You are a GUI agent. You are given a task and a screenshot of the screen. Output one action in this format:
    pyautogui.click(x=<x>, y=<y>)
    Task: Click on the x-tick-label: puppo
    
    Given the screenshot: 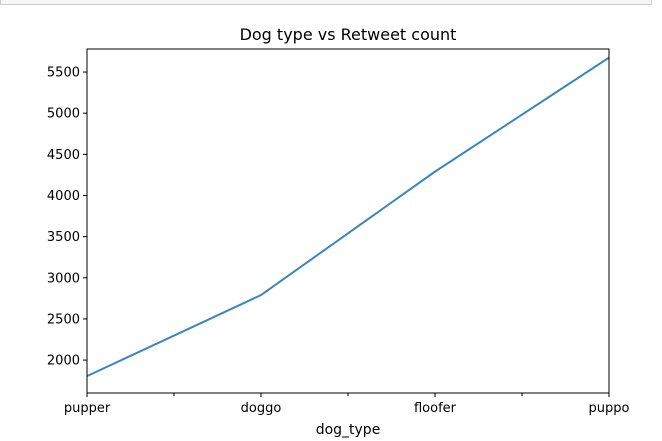 What is the action you would take?
    pyautogui.click(x=609, y=408)
    